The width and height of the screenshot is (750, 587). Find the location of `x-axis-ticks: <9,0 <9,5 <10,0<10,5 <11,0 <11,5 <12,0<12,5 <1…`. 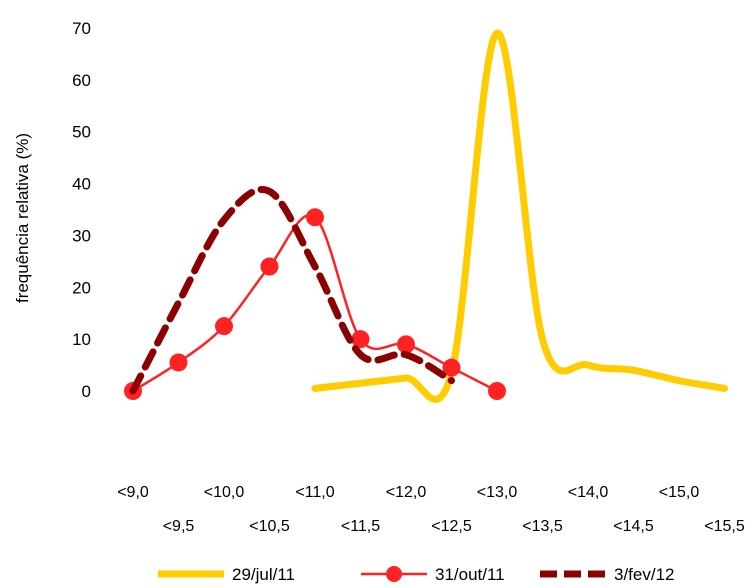

x-axis-ticks: <9,0 <9,5 <10,0<10,5 <11,0 <11,5 <12,0<12,5 <1… is located at coordinates (431, 509).